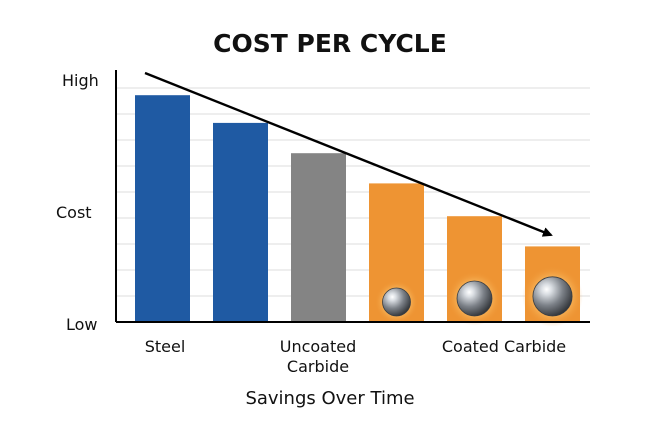 The height and width of the screenshot is (440, 660). Describe the element at coordinates (80, 80) in the screenshot. I see `y-tick-high: High` at that location.